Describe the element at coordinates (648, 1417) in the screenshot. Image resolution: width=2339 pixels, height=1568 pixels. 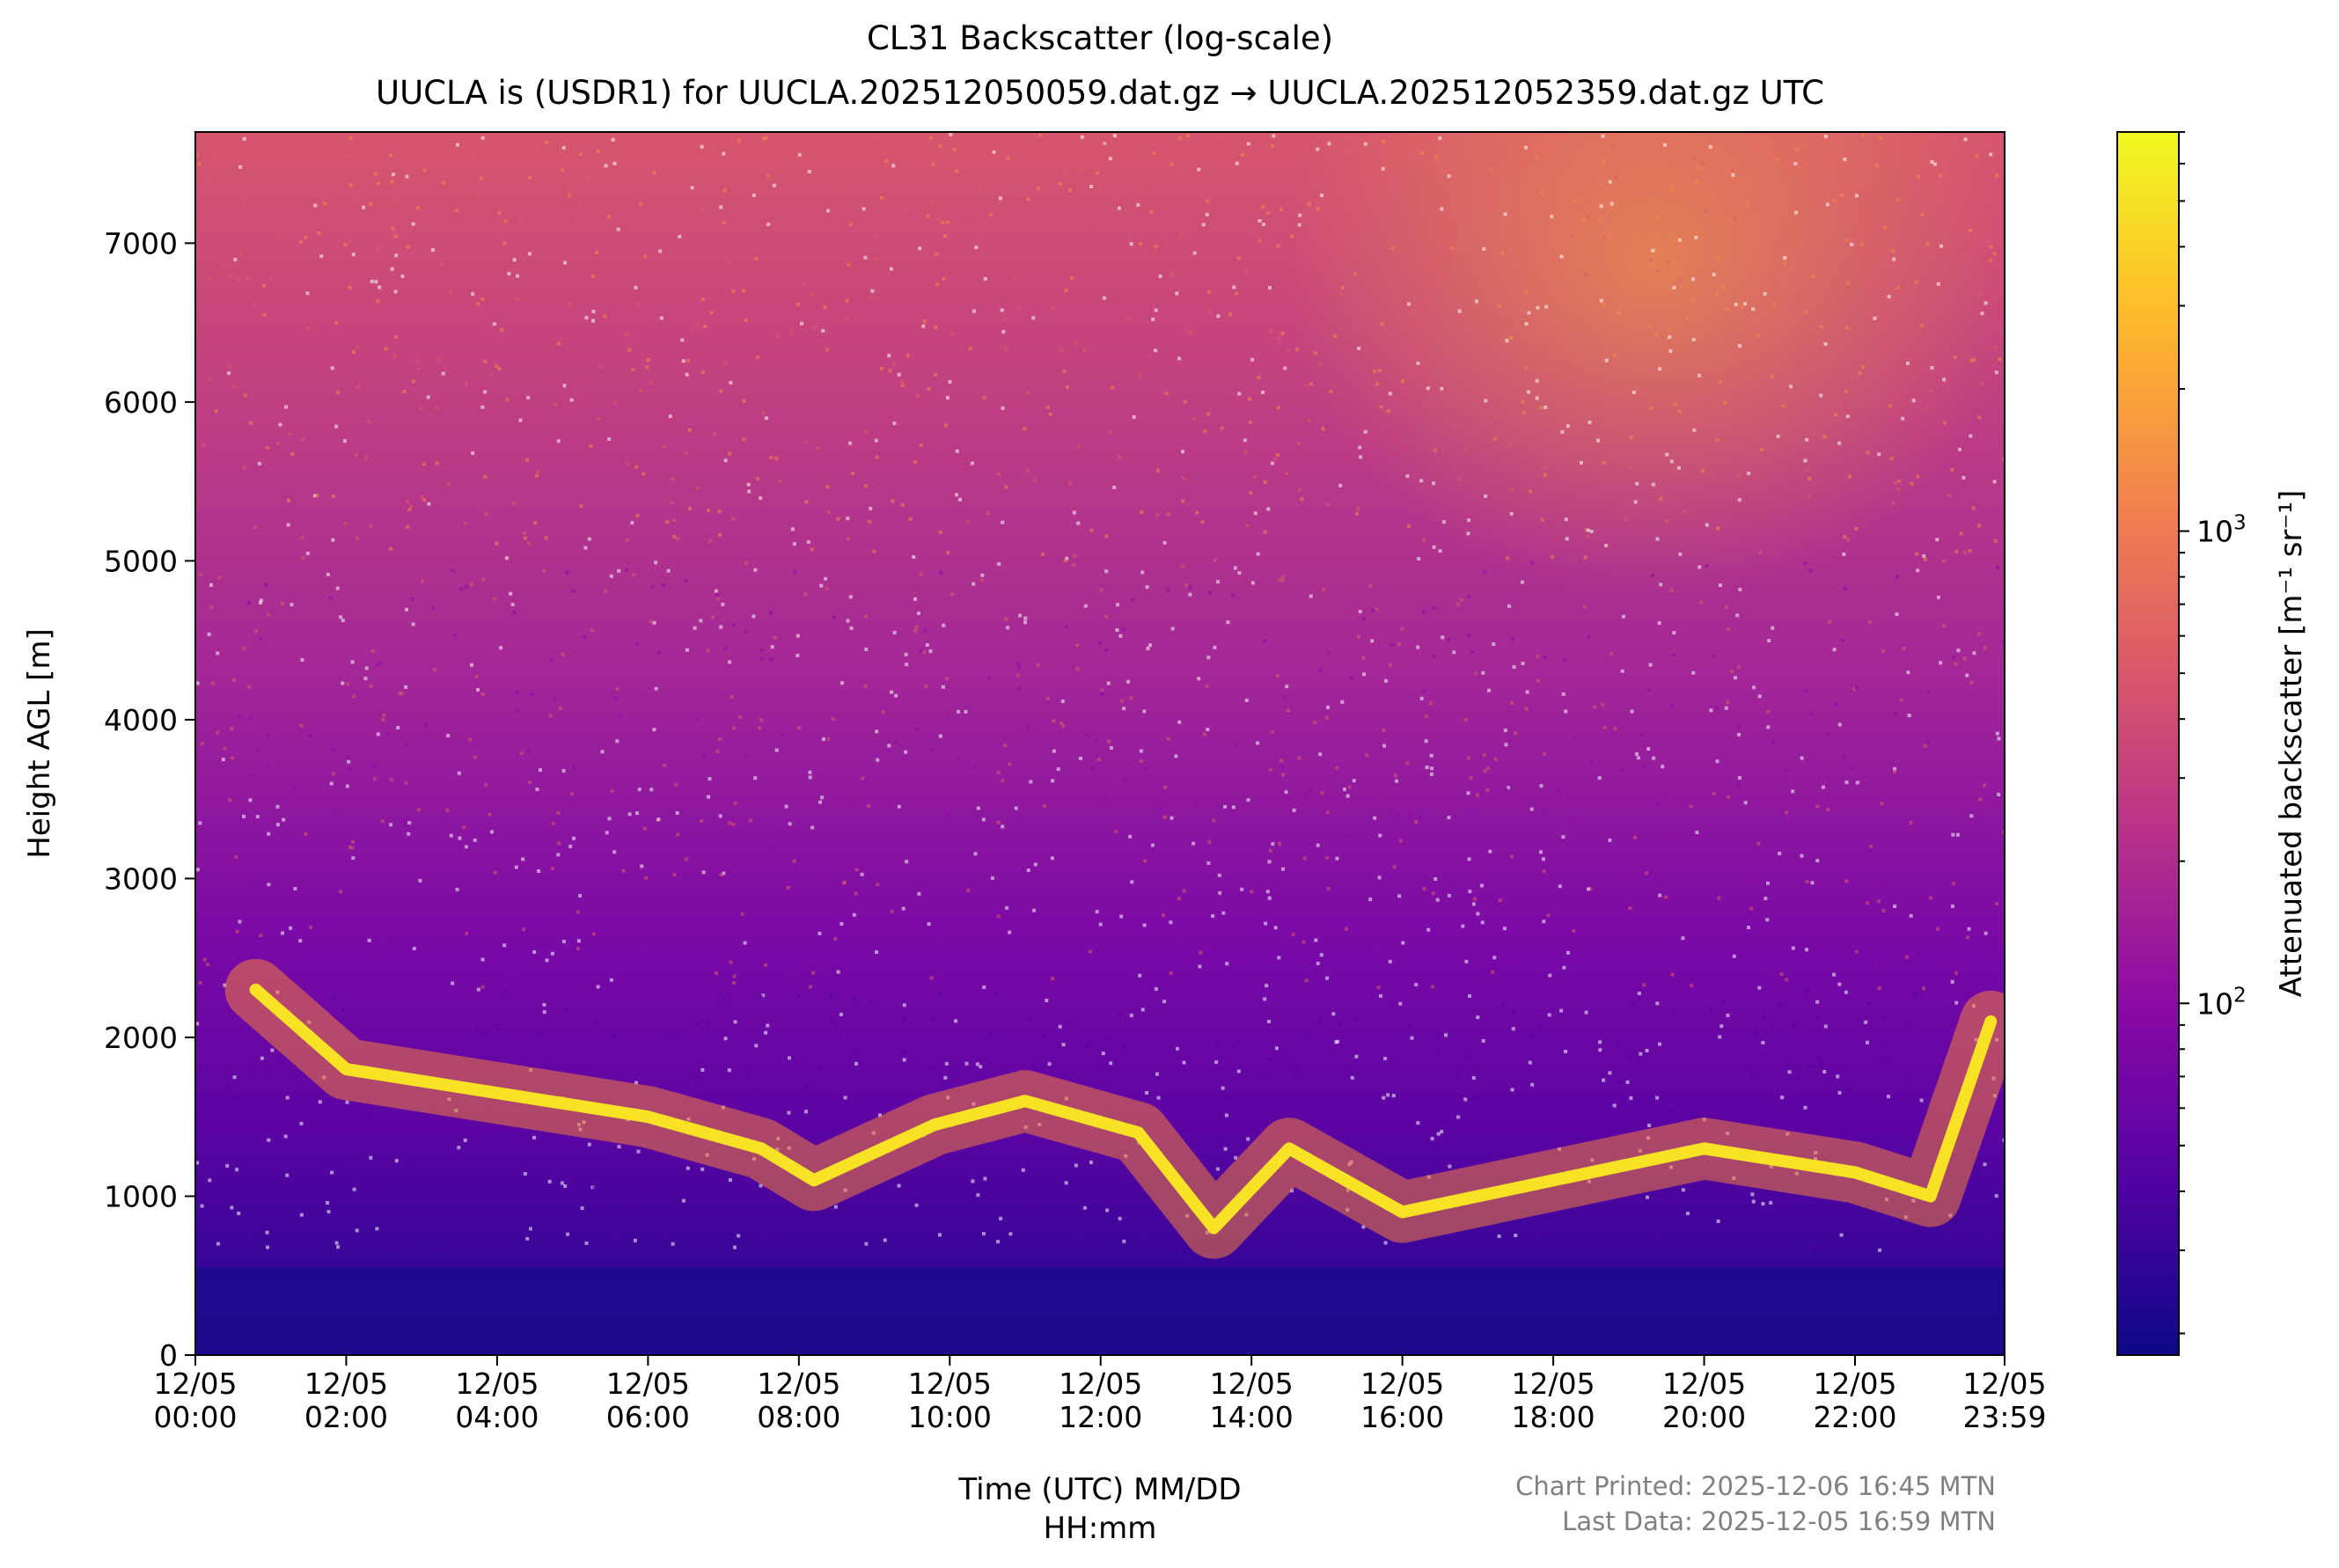
I see `x-tick-time: 06:00` at that location.